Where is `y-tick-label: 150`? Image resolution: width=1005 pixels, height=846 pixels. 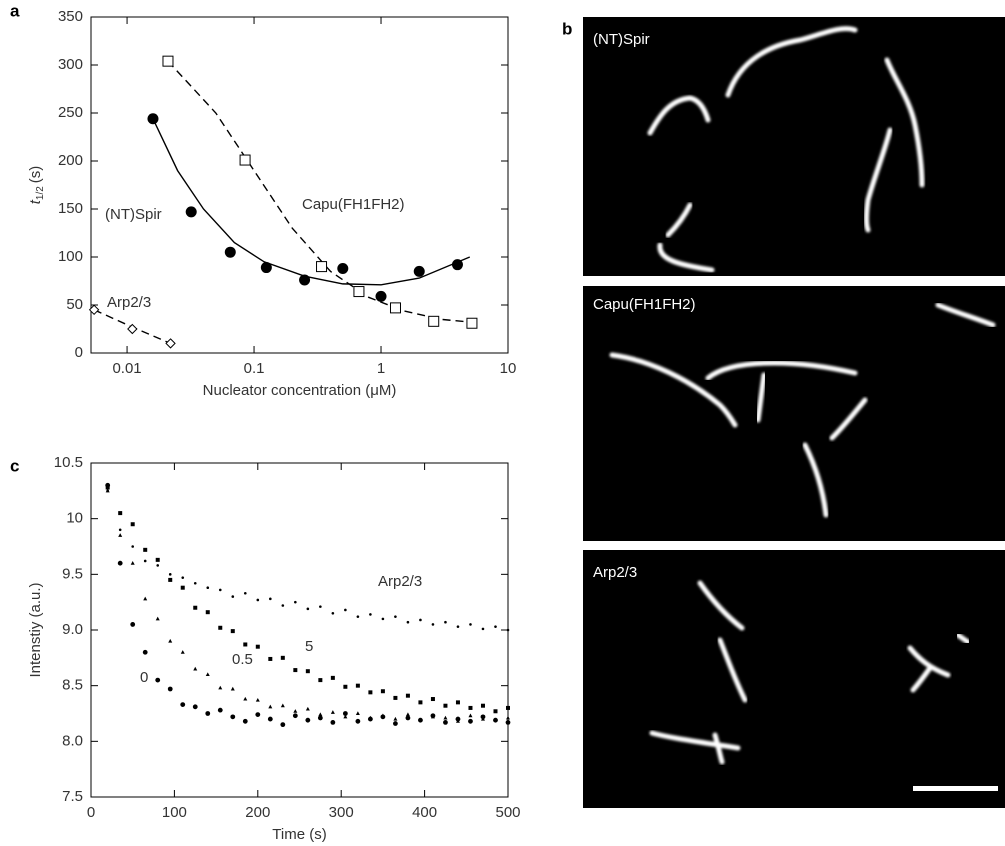
y-tick-label: 150 is located at coordinates (70, 208).